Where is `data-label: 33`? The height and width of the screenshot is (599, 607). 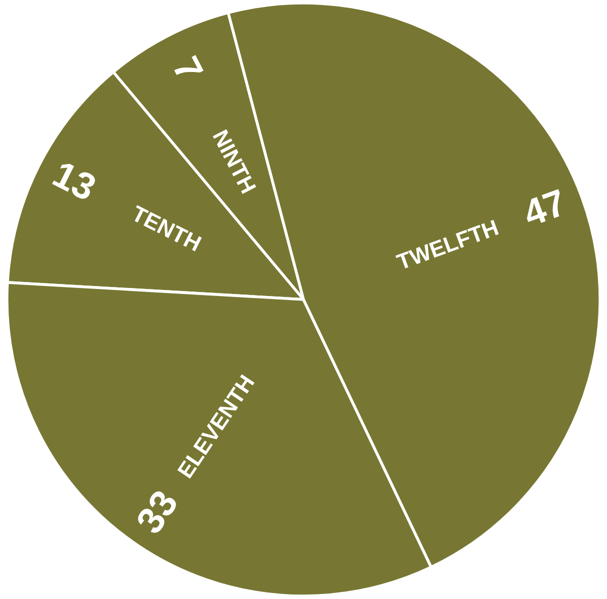
data-label: 33 is located at coordinates (156, 512).